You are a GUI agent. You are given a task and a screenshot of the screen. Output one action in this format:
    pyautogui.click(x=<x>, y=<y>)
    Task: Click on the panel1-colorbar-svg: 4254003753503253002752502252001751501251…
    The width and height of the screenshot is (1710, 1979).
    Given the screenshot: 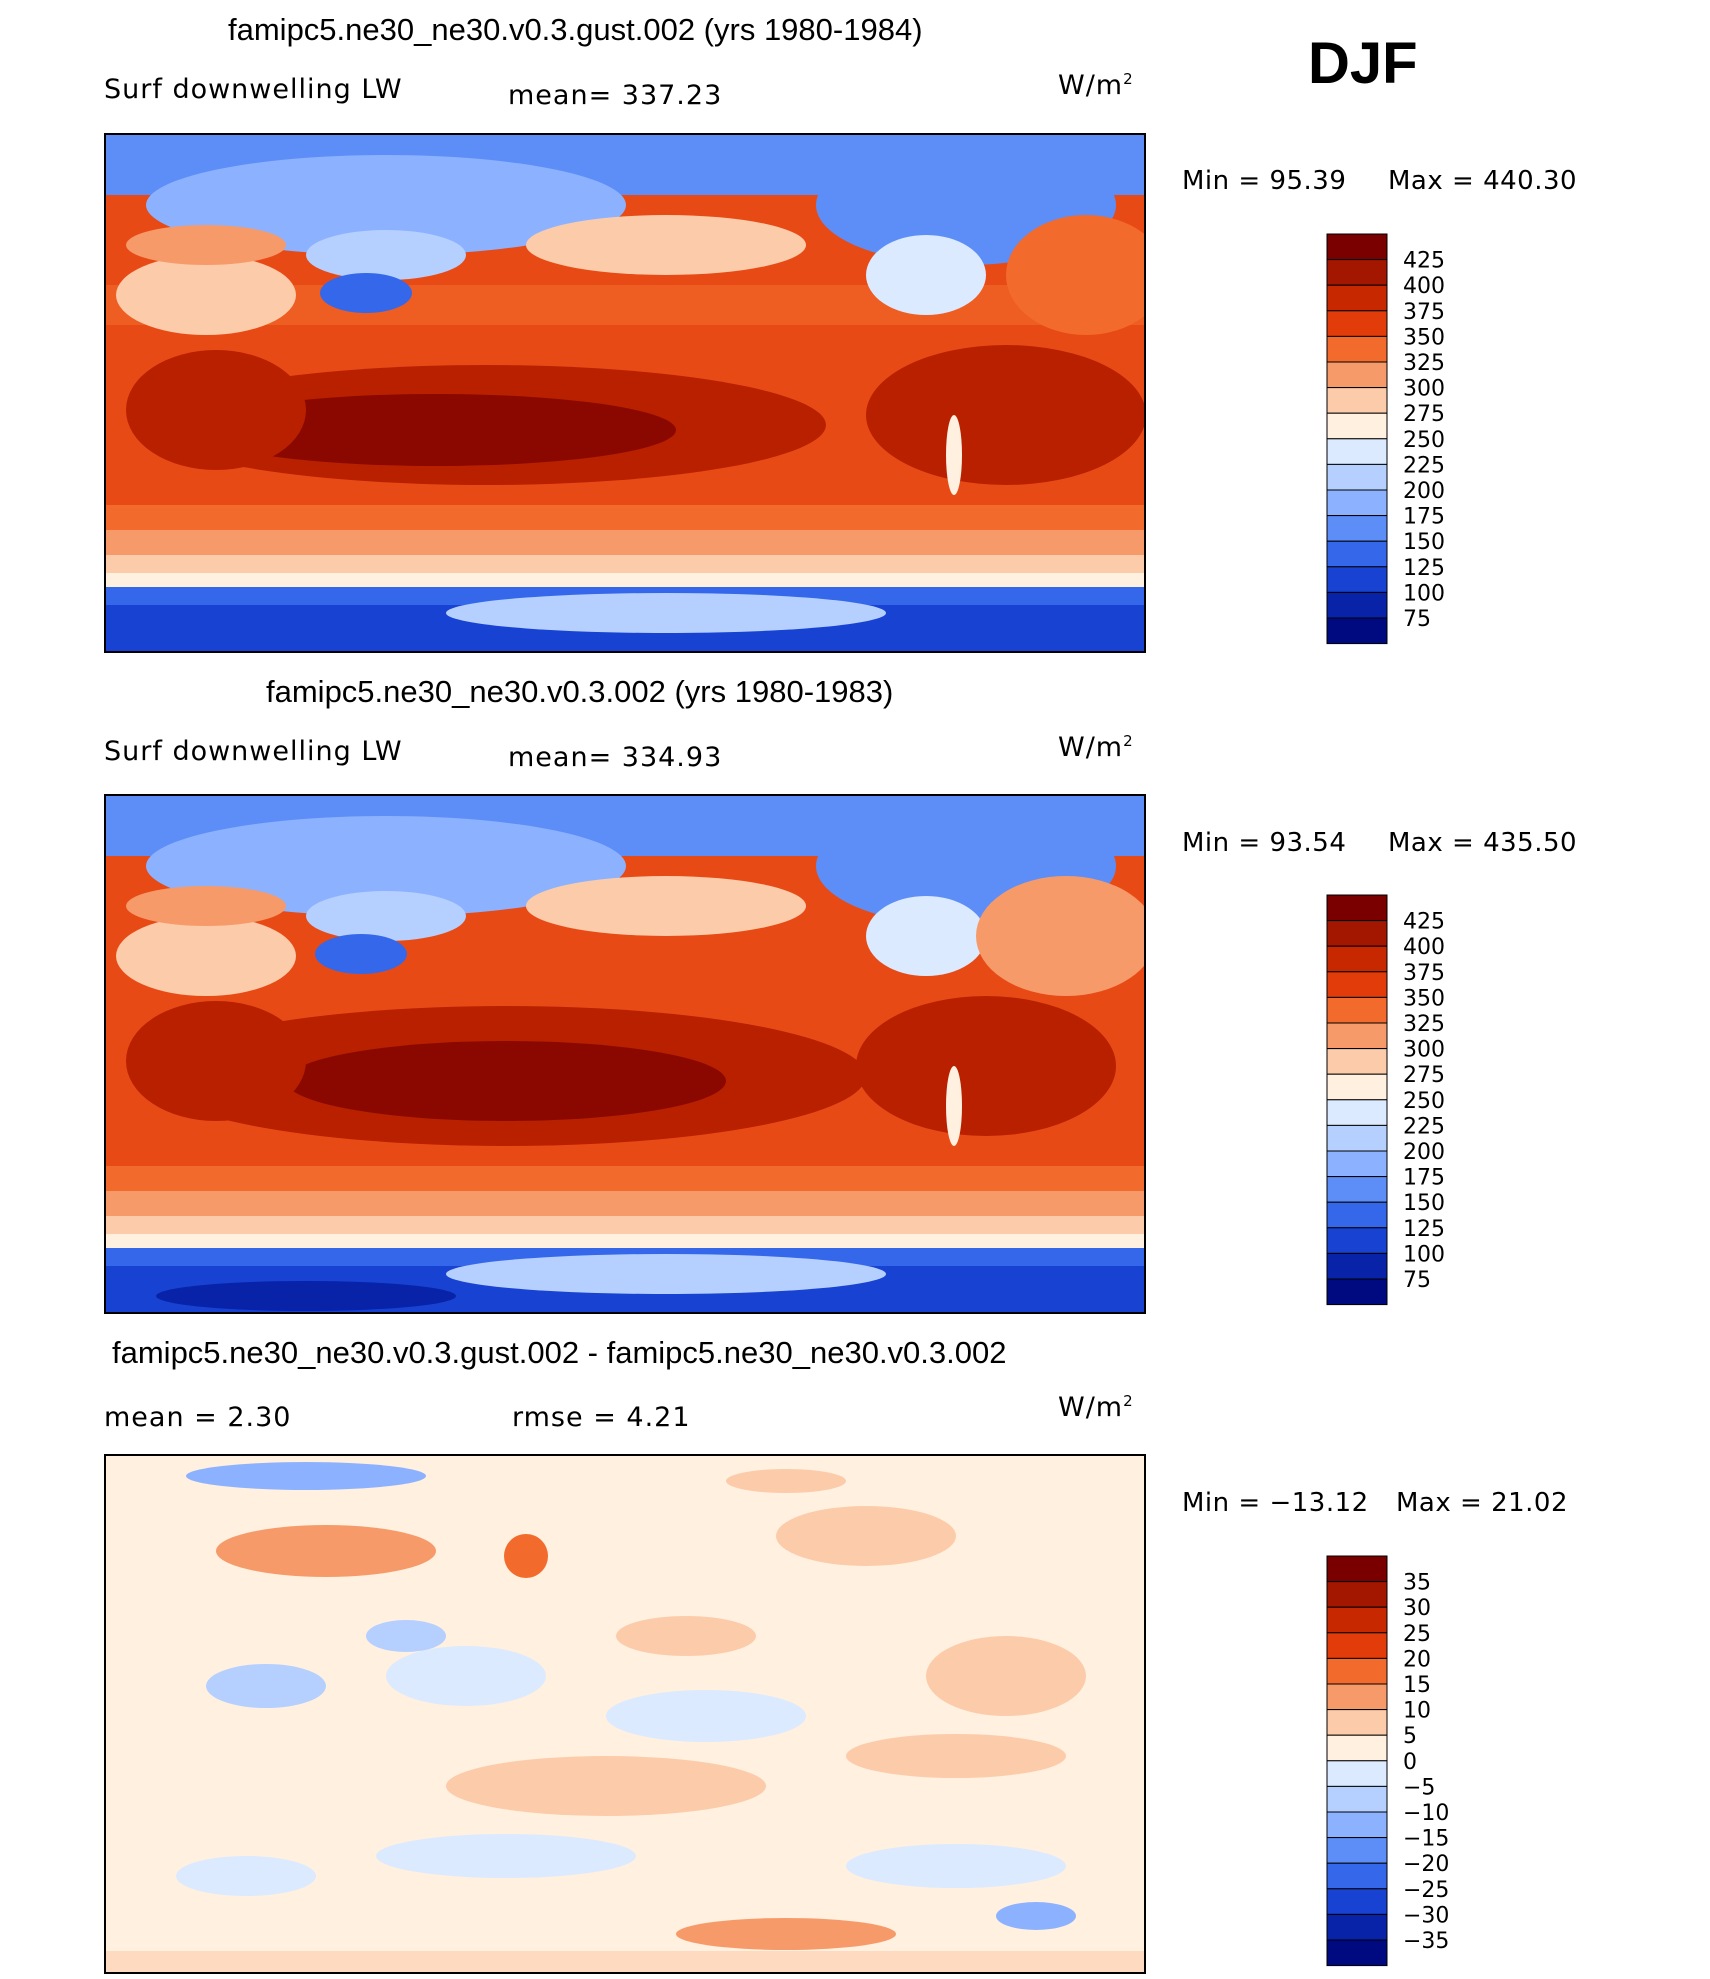 What is the action you would take?
    pyautogui.click(x=1385, y=439)
    